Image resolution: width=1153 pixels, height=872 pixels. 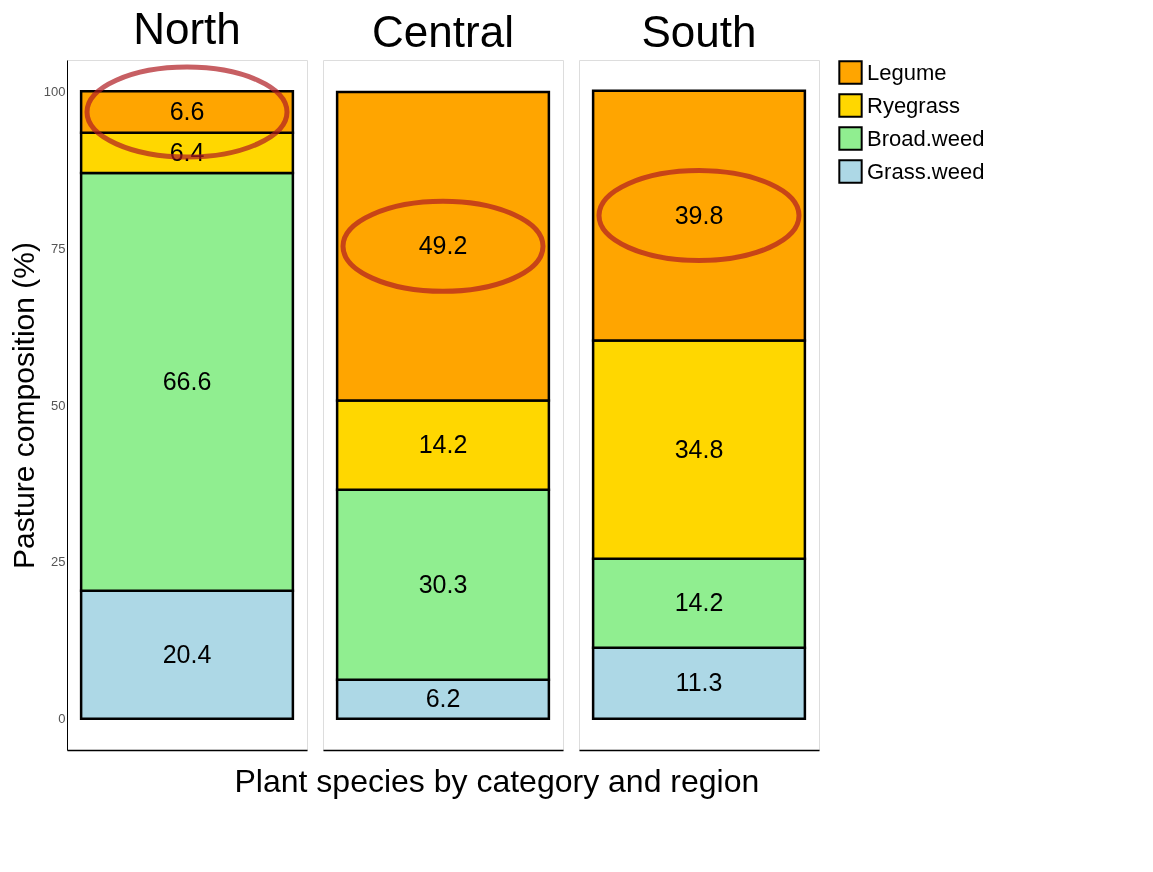 What do you see at coordinates (23, 405) in the screenshot?
I see `y-axis-title: Pasture composition (%)` at bounding box center [23, 405].